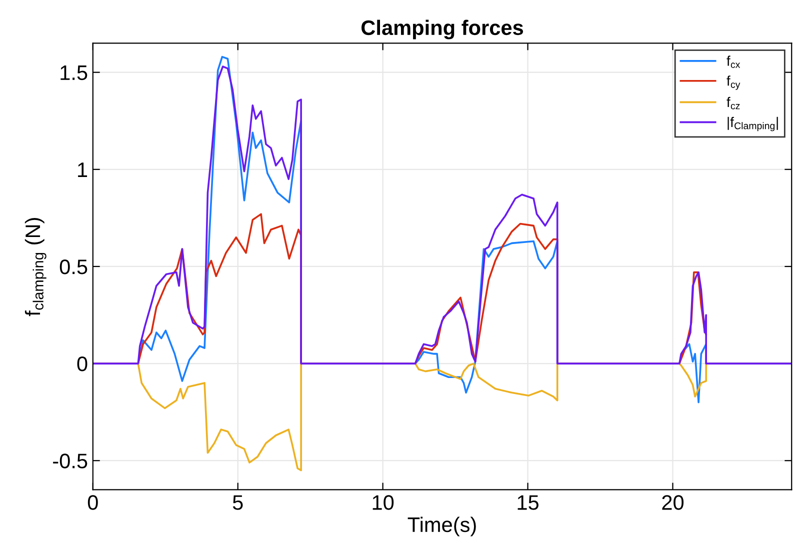  I want to click on x-tick-label: 20, so click(673, 502).